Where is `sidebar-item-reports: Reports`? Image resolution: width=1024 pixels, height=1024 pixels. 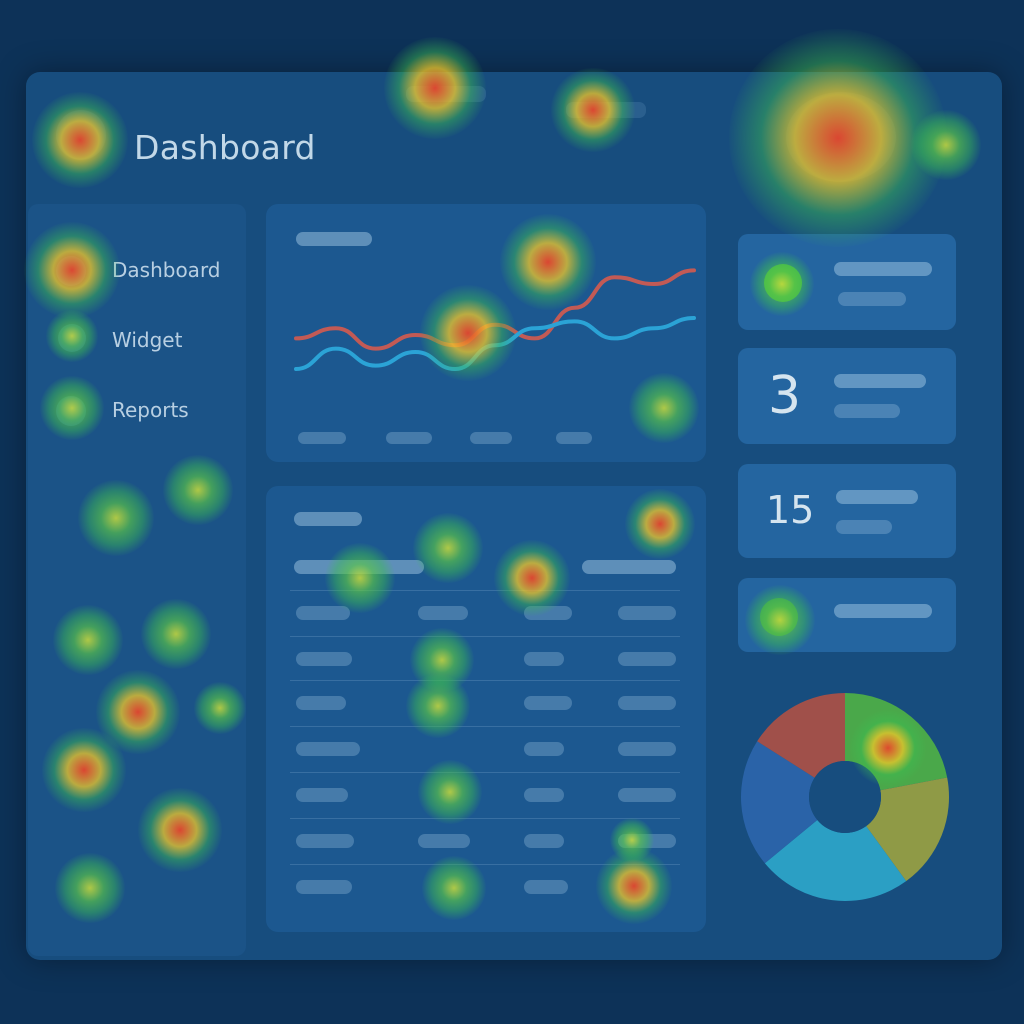 sidebar-item-reports: Reports is located at coordinates (150, 410).